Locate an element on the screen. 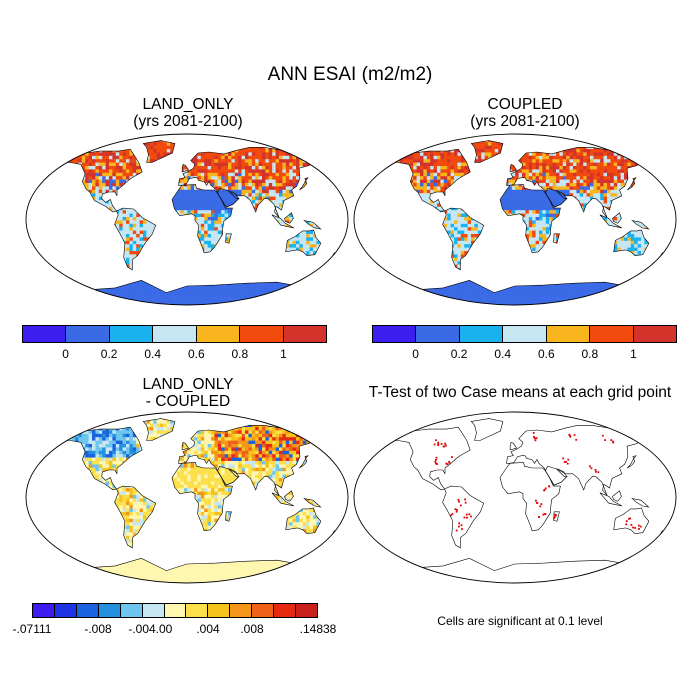  map-t-test is located at coordinates (515, 497).